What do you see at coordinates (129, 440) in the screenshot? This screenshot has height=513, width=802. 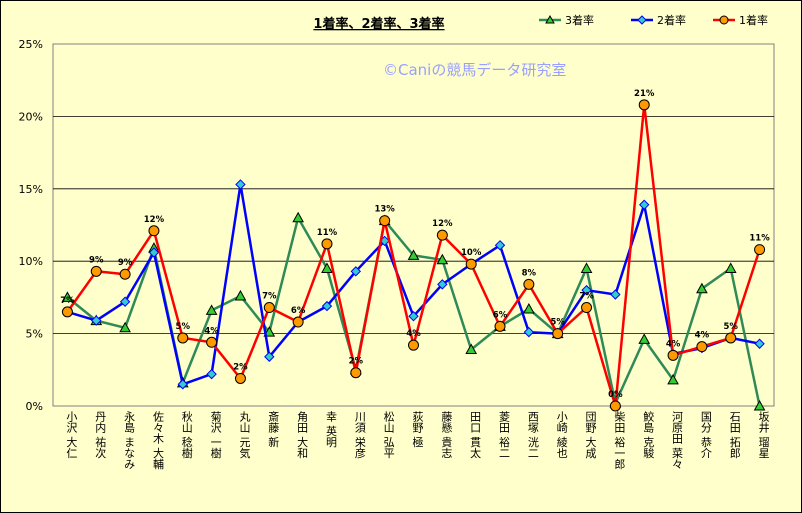 I see `category-label: 永島 まなみ` at bounding box center [129, 440].